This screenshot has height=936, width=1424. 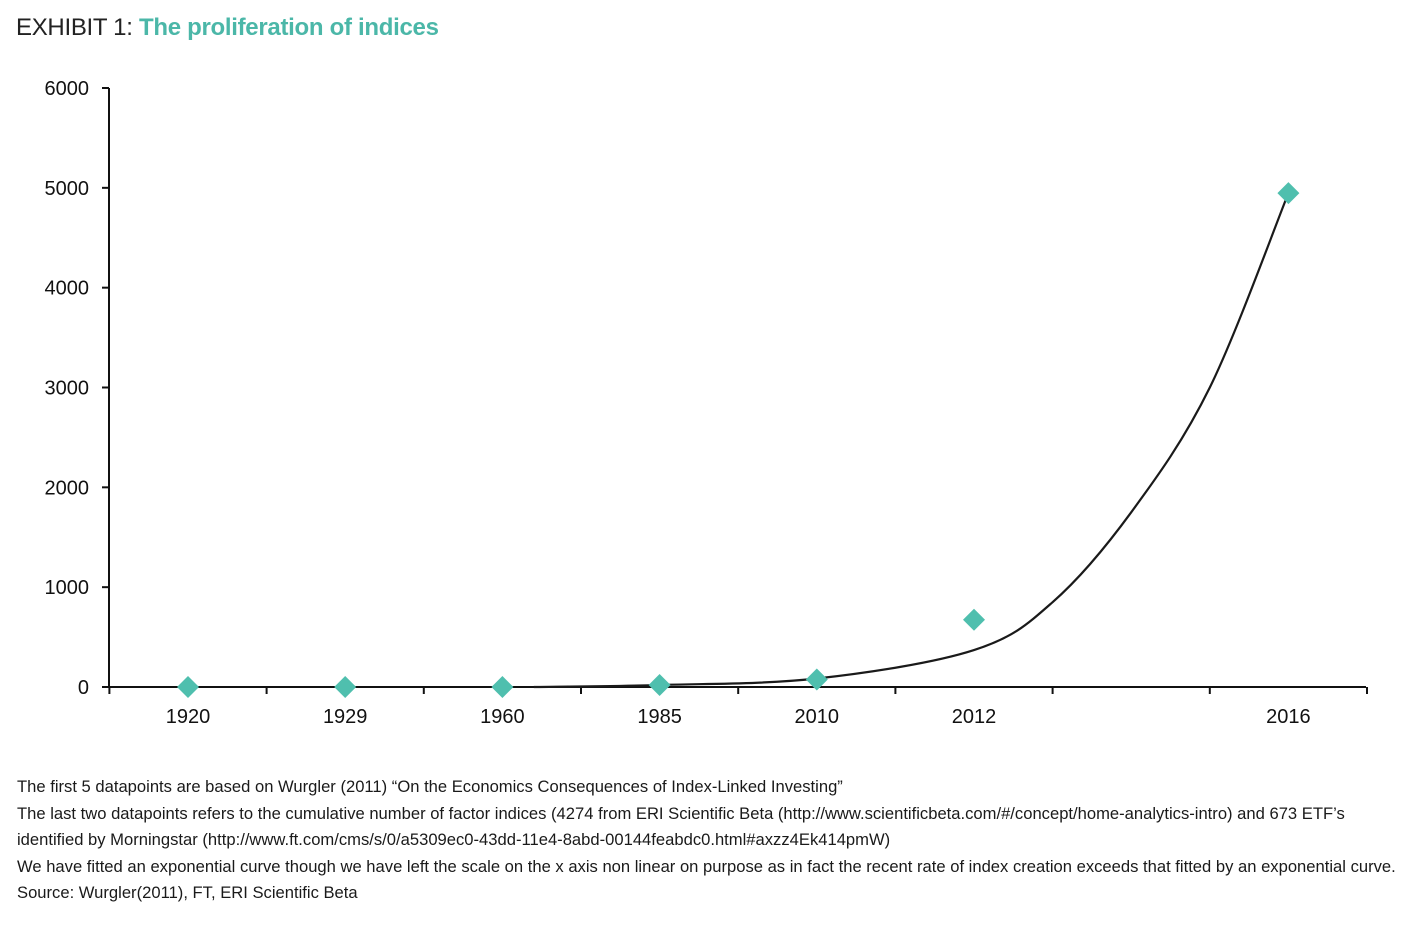 What do you see at coordinates (659, 717) in the screenshot?
I see `x-tick-label: 1985` at bounding box center [659, 717].